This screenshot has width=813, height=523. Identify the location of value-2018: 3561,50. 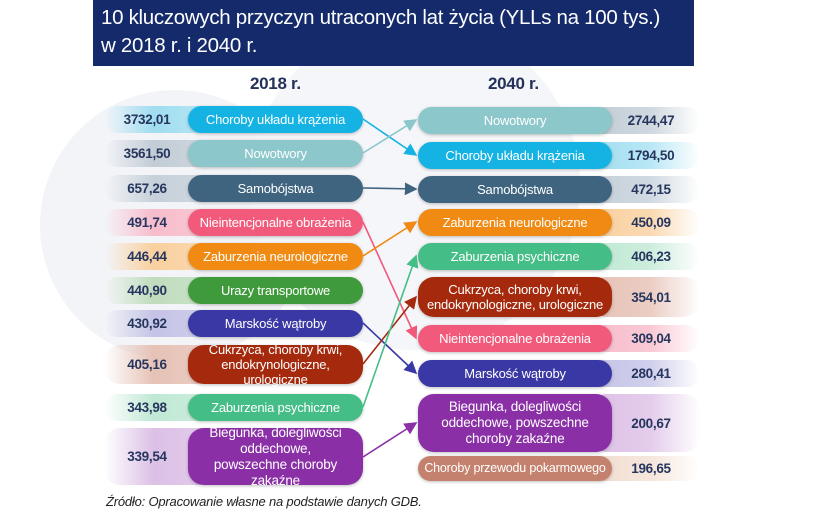
(147, 153).